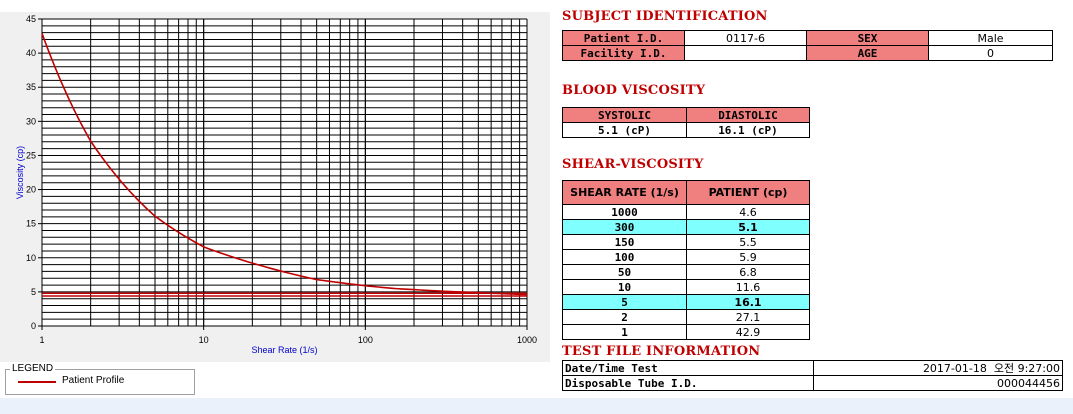  What do you see at coordinates (31, 87) in the screenshot?
I see `y-tick-label: 35` at bounding box center [31, 87].